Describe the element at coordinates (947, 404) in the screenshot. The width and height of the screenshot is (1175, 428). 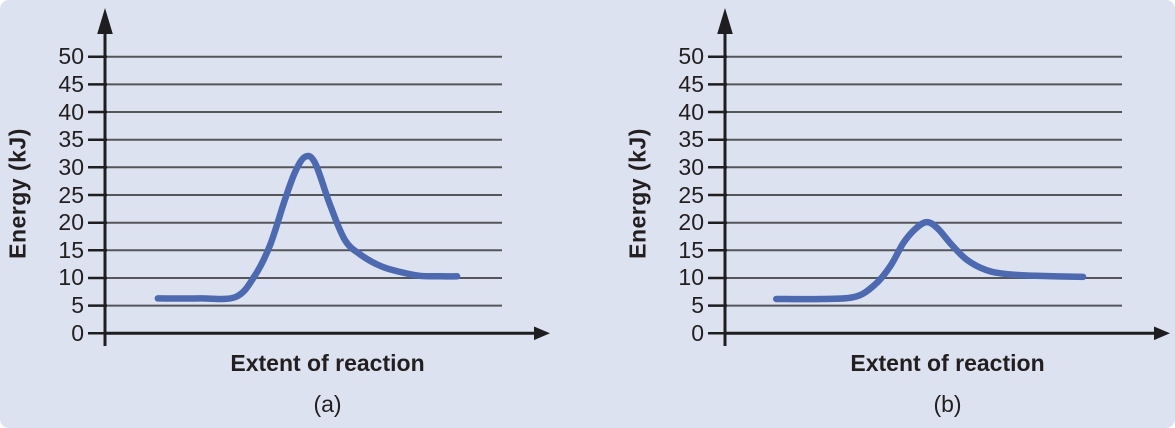
I see `panel-caption-b: (b)` at that location.